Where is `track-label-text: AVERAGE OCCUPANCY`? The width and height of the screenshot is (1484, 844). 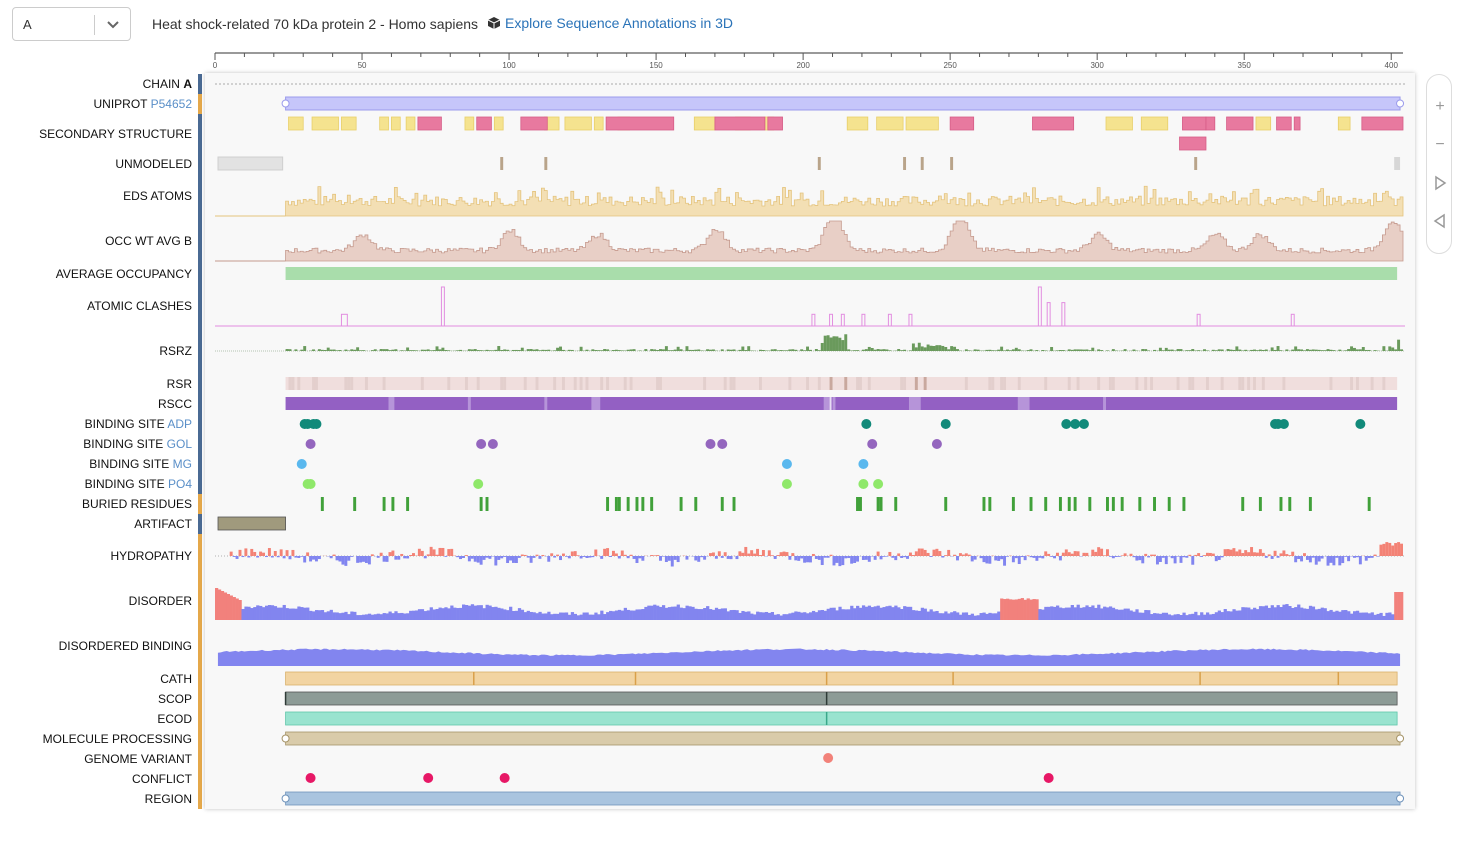 track-label-text: AVERAGE OCCUPANCY is located at coordinates (123, 274).